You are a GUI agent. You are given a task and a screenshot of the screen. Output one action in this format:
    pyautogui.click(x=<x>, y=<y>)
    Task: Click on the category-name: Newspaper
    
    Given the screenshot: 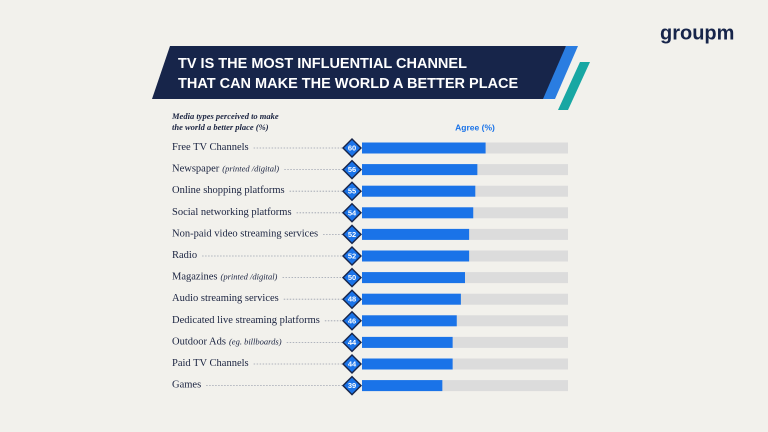 What is the action you would take?
    pyautogui.click(x=196, y=169)
    